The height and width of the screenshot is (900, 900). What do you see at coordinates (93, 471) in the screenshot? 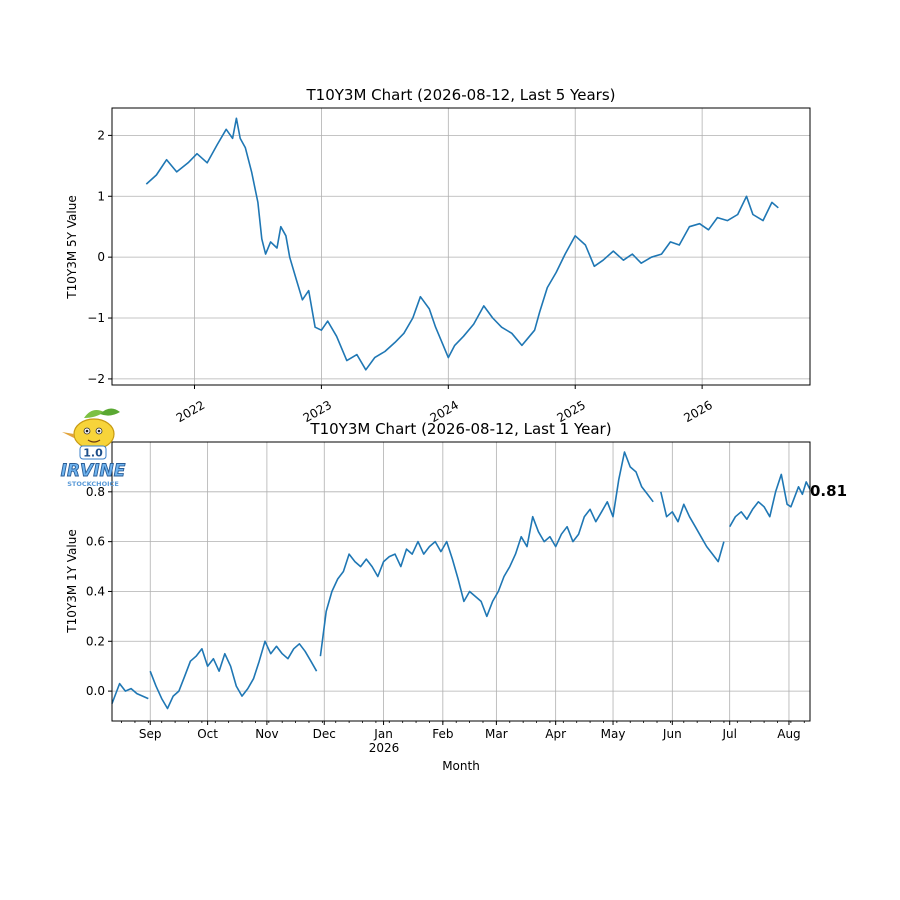
I see `logo-wordmark: IRVINE` at bounding box center [93, 471].